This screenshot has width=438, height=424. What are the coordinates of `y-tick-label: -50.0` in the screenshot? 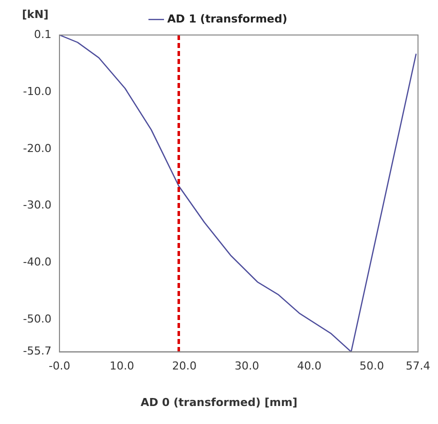 It's located at (37, 319).